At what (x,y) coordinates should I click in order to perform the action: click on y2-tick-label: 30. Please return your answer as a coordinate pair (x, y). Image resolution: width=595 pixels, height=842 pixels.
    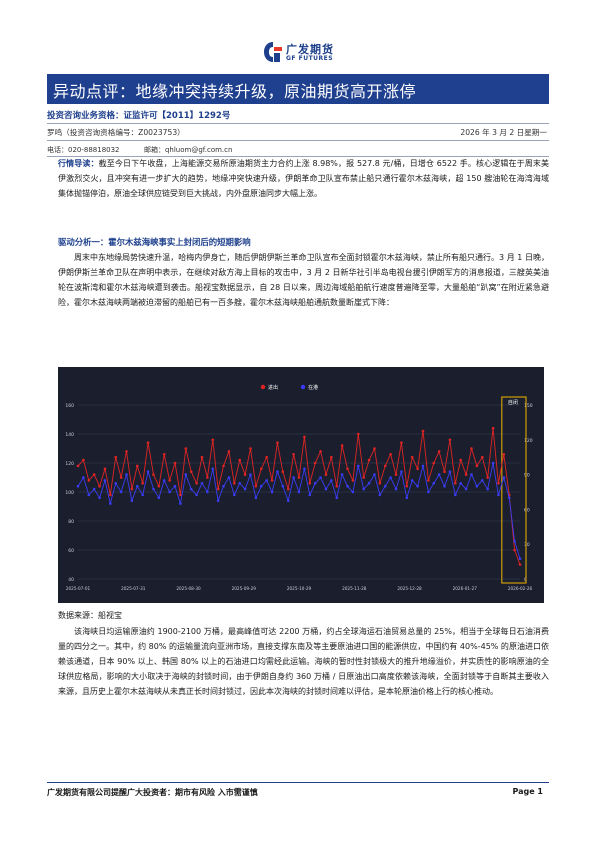
    Looking at the image, I should click on (527, 545).